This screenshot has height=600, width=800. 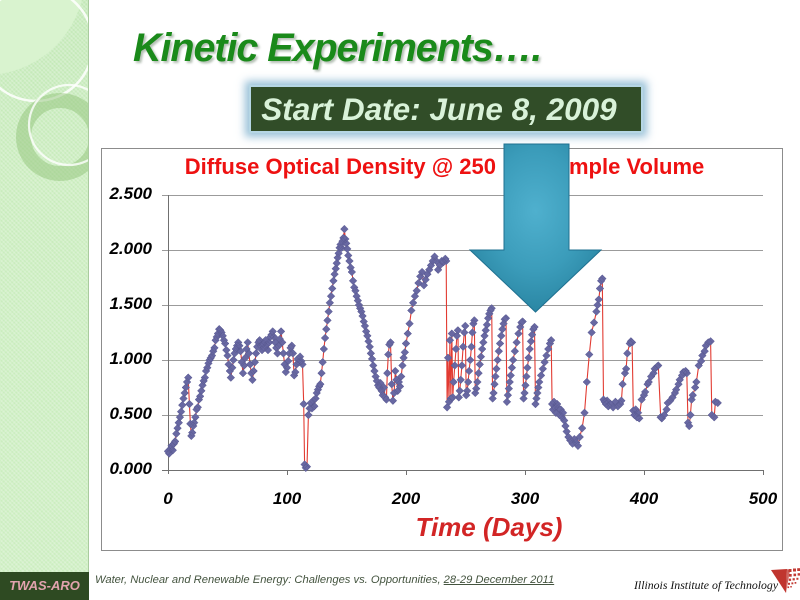 What do you see at coordinates (644, 498) in the screenshot?
I see `svg-text: 400` at bounding box center [644, 498].